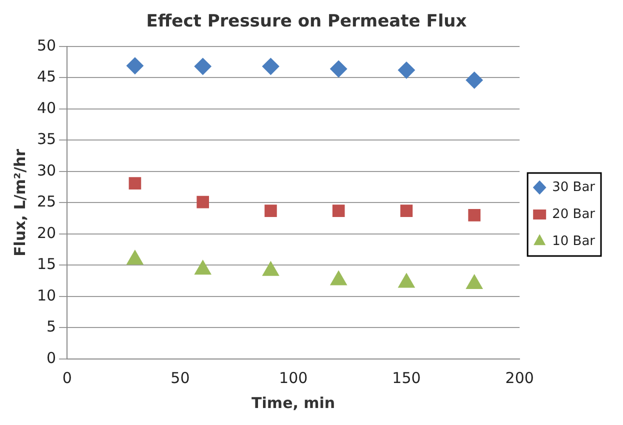 The height and width of the screenshot is (425, 623). What do you see at coordinates (19, 202) in the screenshot?
I see `y-axis-title: Flux, L/m²/hr` at bounding box center [19, 202].